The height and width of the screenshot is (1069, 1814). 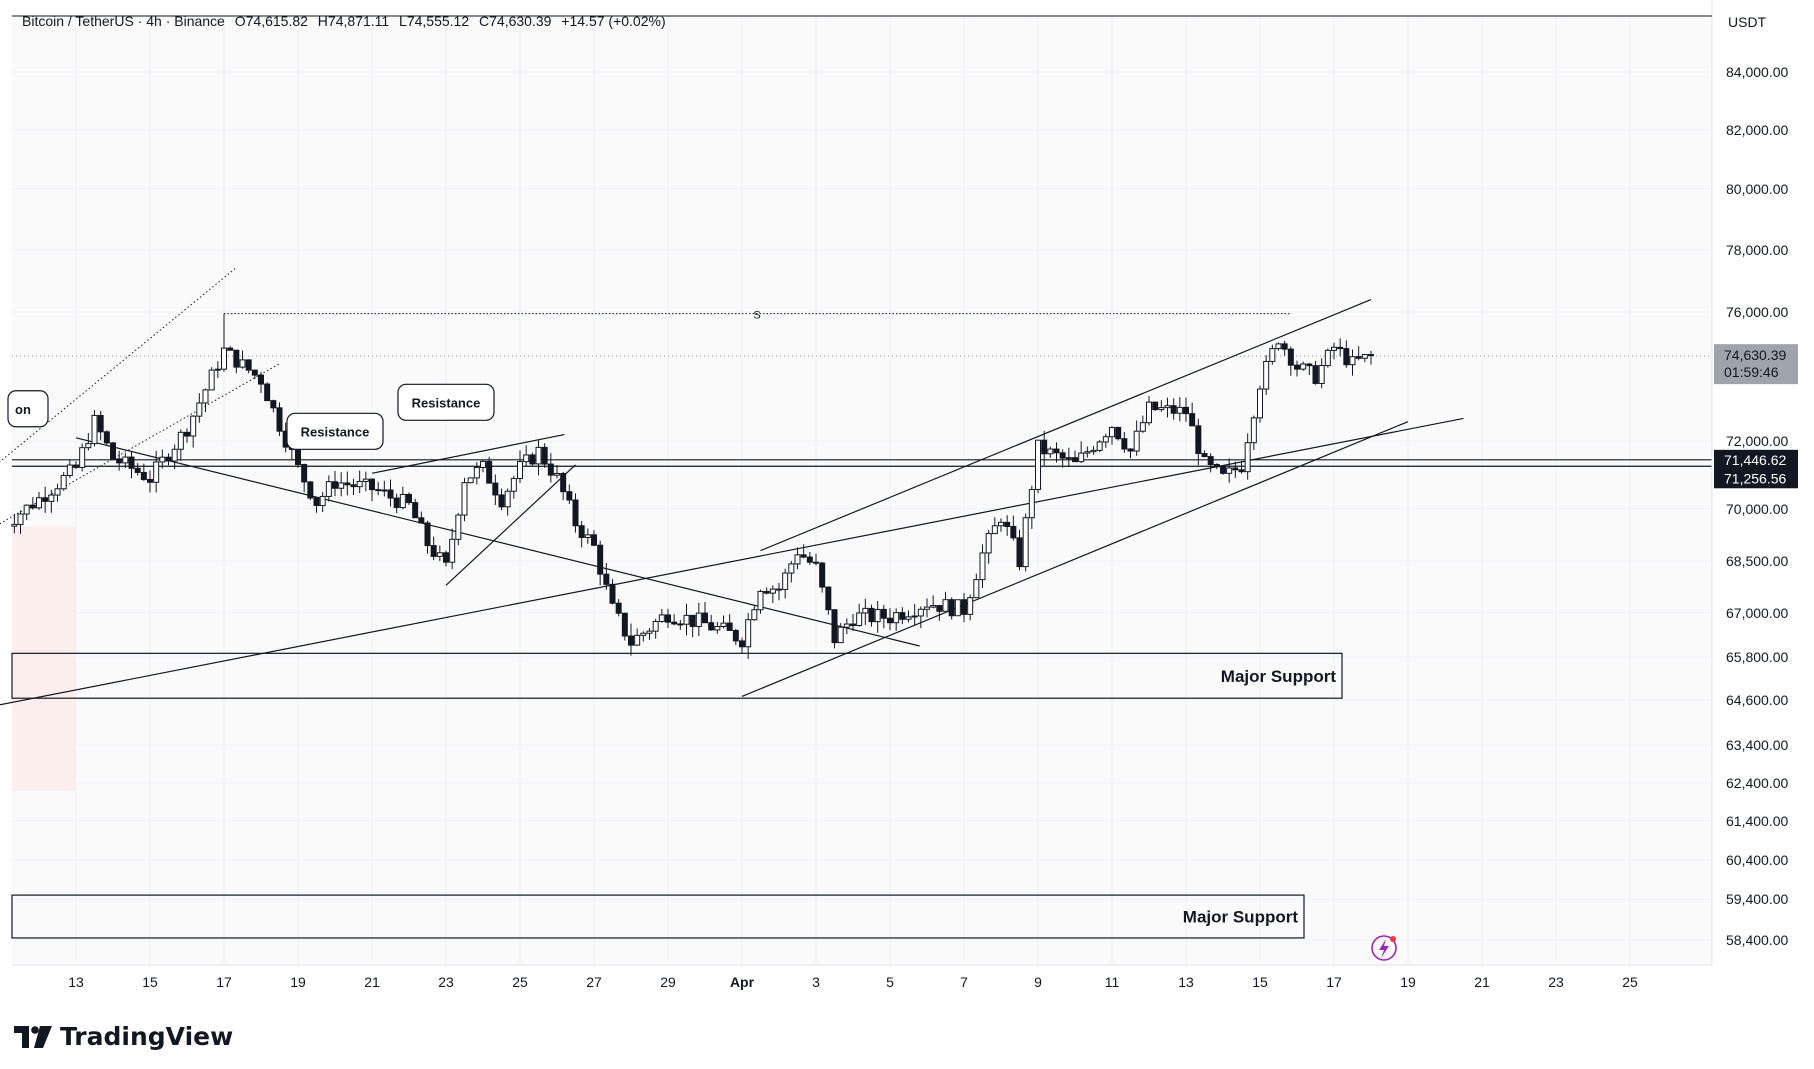 What do you see at coordinates (1075, 559) in the screenshot?
I see `trend-line` at bounding box center [1075, 559].